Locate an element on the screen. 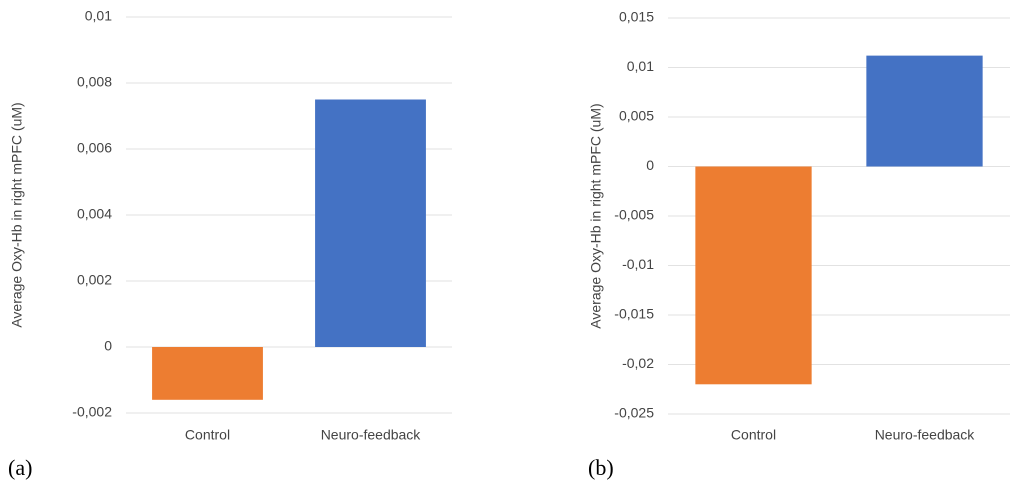 The height and width of the screenshot is (488, 1016). y-tick-label: -0,02 is located at coordinates (638, 363).